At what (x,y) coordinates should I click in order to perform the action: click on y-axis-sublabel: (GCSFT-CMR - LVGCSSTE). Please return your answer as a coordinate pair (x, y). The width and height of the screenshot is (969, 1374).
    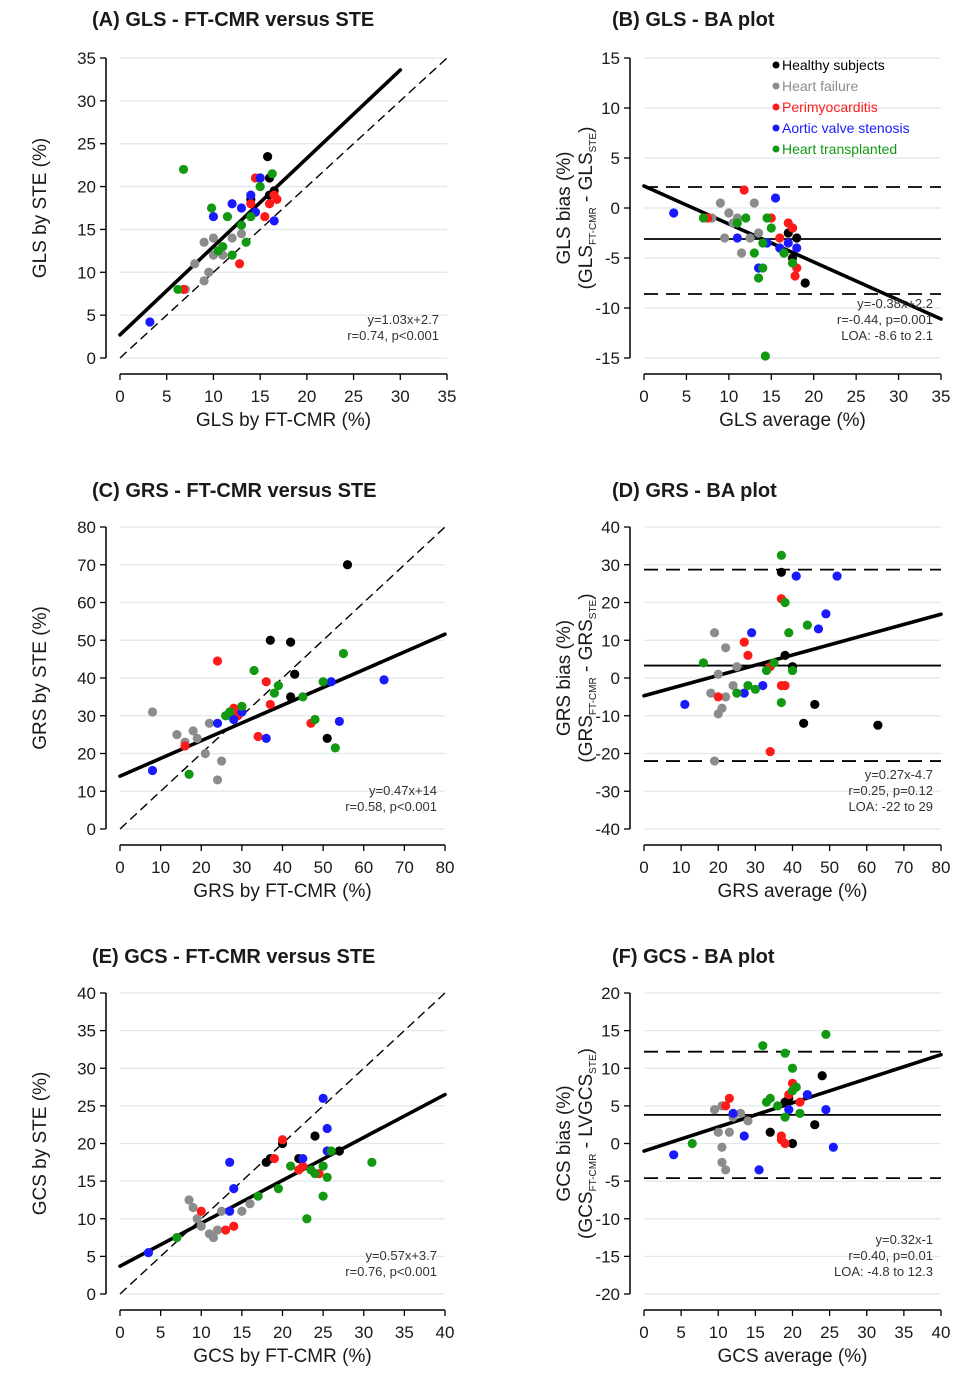
    Looking at the image, I should click on (587, 1143).